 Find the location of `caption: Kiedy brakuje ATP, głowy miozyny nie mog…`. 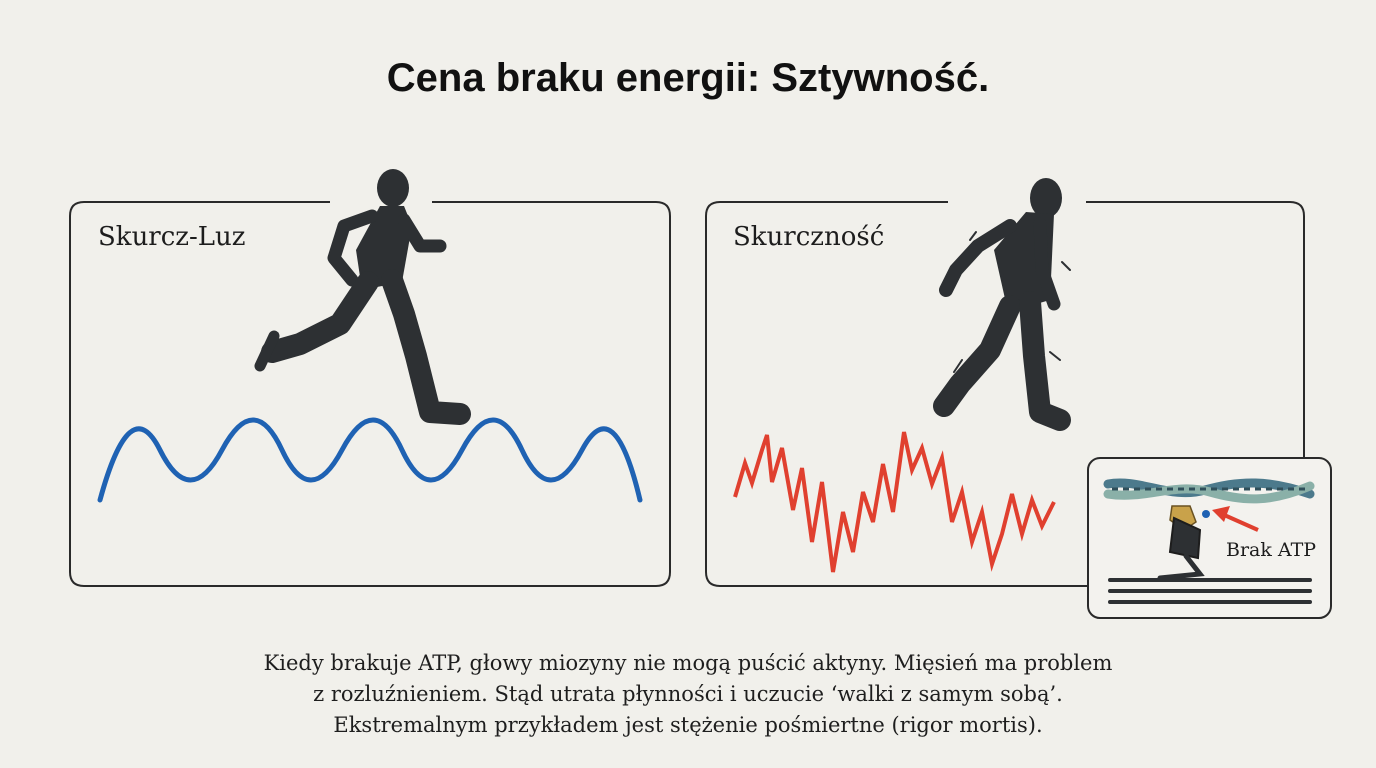

caption: Kiedy brakuje ATP, głowy miozyny nie mog… is located at coordinates (688, 694).